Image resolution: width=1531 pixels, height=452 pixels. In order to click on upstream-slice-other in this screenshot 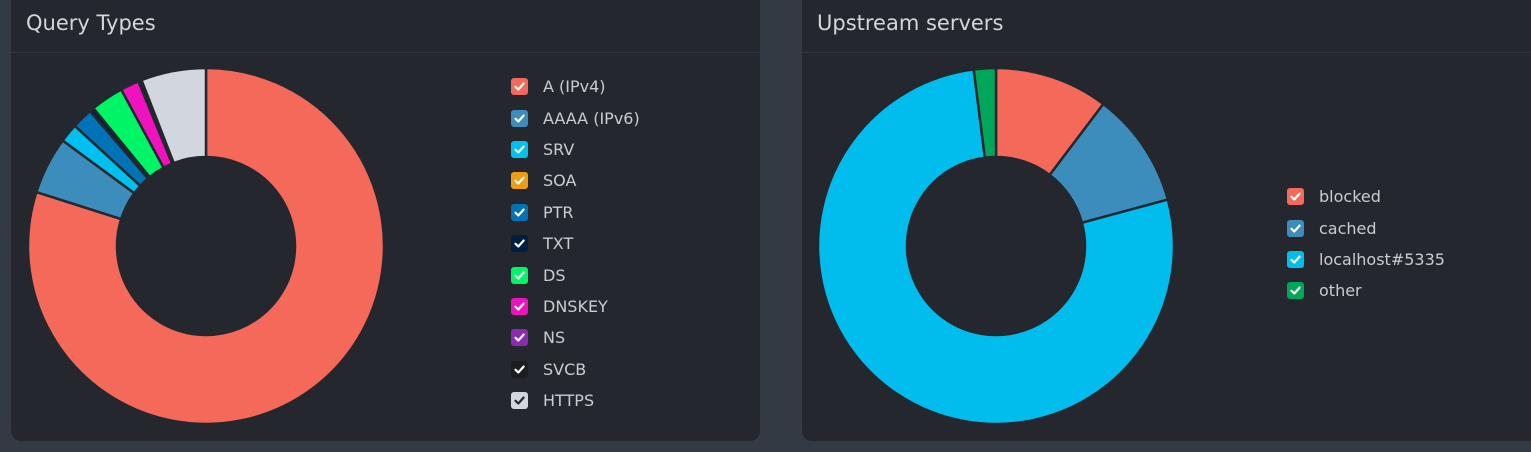, I will do `click(985, 114)`.